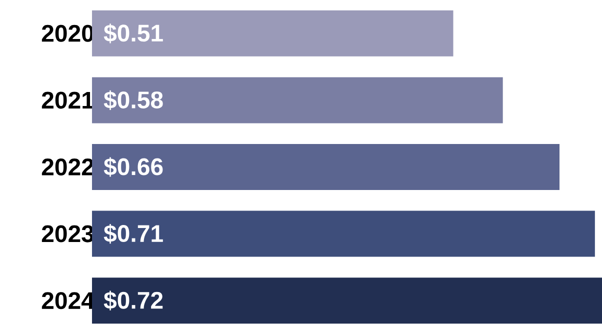 This screenshot has height=334, width=602. What do you see at coordinates (68, 100) in the screenshot?
I see `y-tick-label: 2021` at bounding box center [68, 100].